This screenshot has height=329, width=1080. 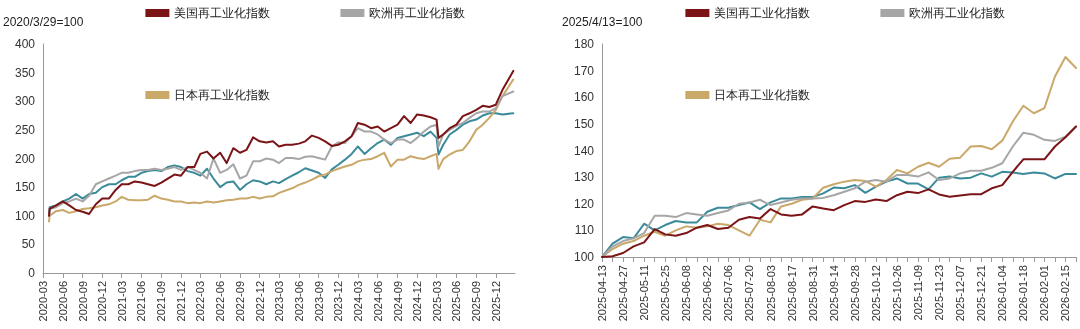 I want to click on x-tick-label: 2022-03, so click(x=200, y=301).